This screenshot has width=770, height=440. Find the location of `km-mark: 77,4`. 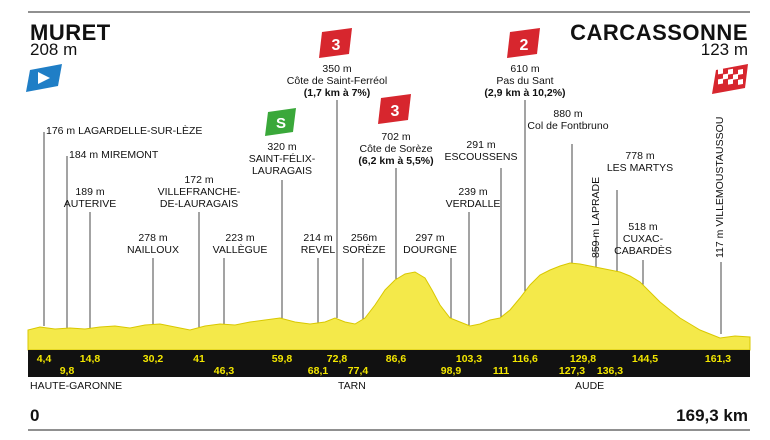

km-mark: 77,4 is located at coordinates (358, 371).